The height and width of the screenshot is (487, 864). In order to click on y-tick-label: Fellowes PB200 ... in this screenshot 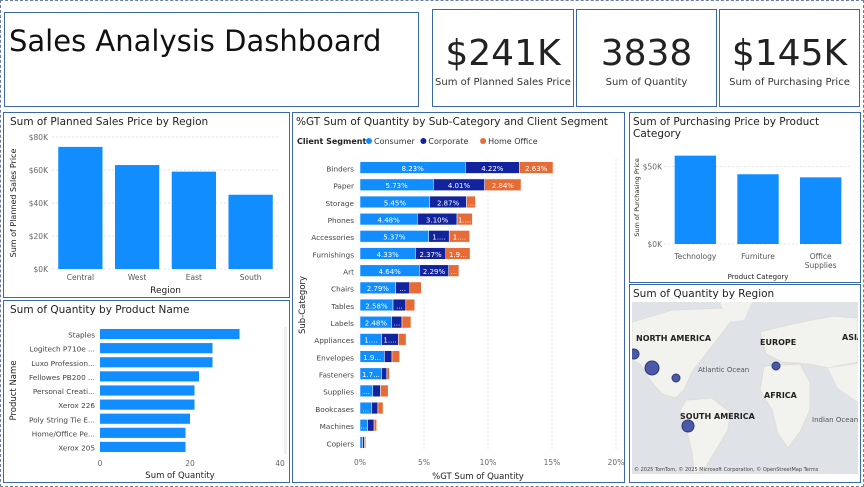, I will do `click(62, 377)`.